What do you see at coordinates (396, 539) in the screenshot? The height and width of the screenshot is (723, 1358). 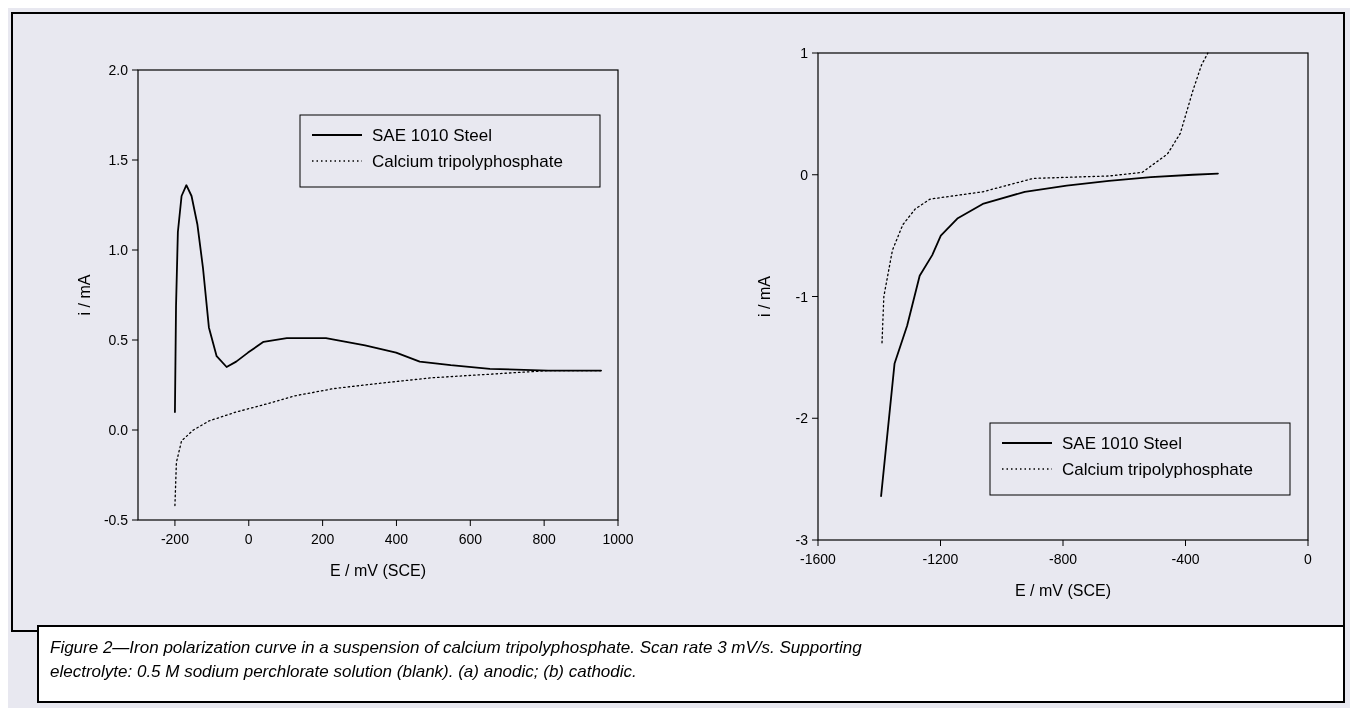 I see `x-tick-label: 400` at bounding box center [396, 539].